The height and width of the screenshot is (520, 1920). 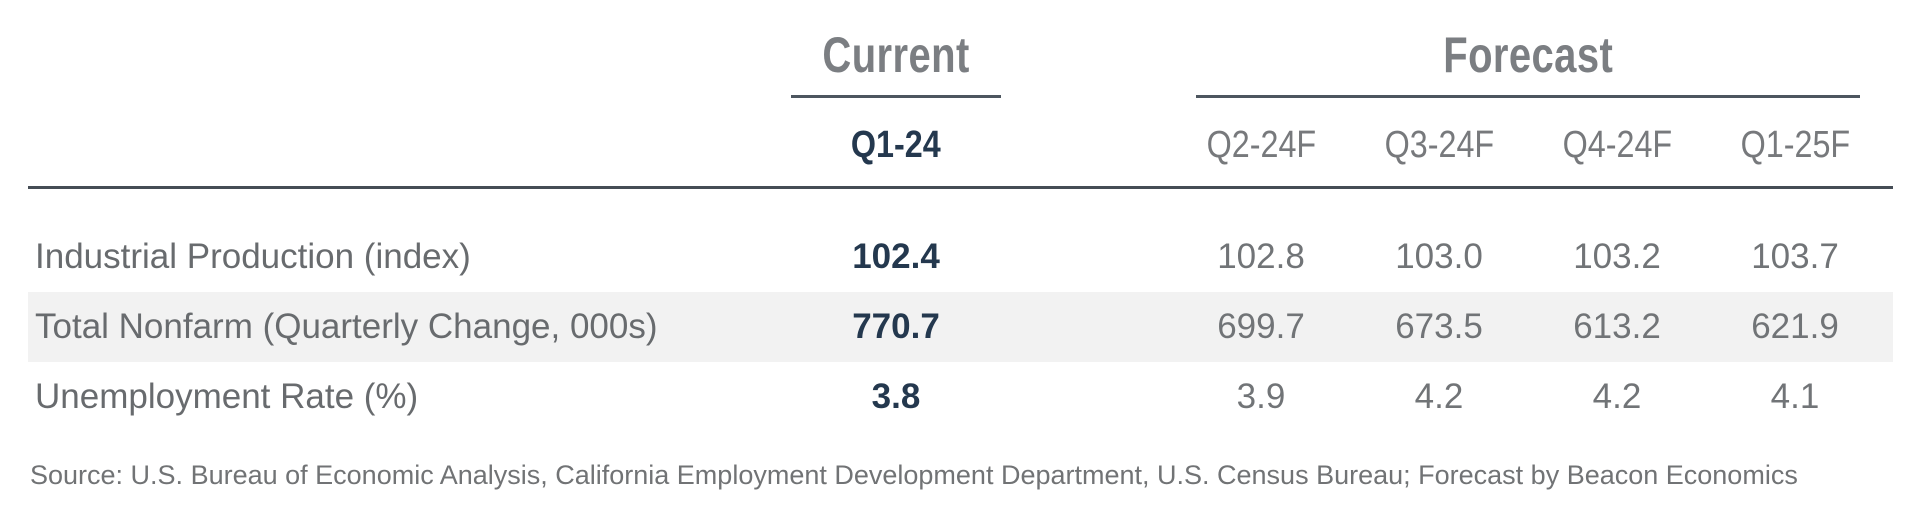 I want to click on forecast-value: 103.2, so click(x=1617, y=256).